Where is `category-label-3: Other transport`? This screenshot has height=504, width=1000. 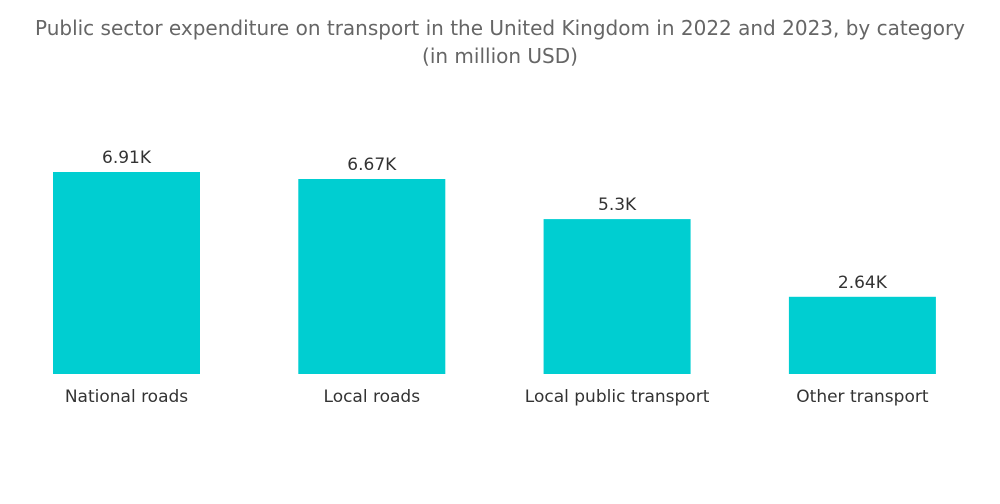
category-label-3: Other transport is located at coordinates (862, 397).